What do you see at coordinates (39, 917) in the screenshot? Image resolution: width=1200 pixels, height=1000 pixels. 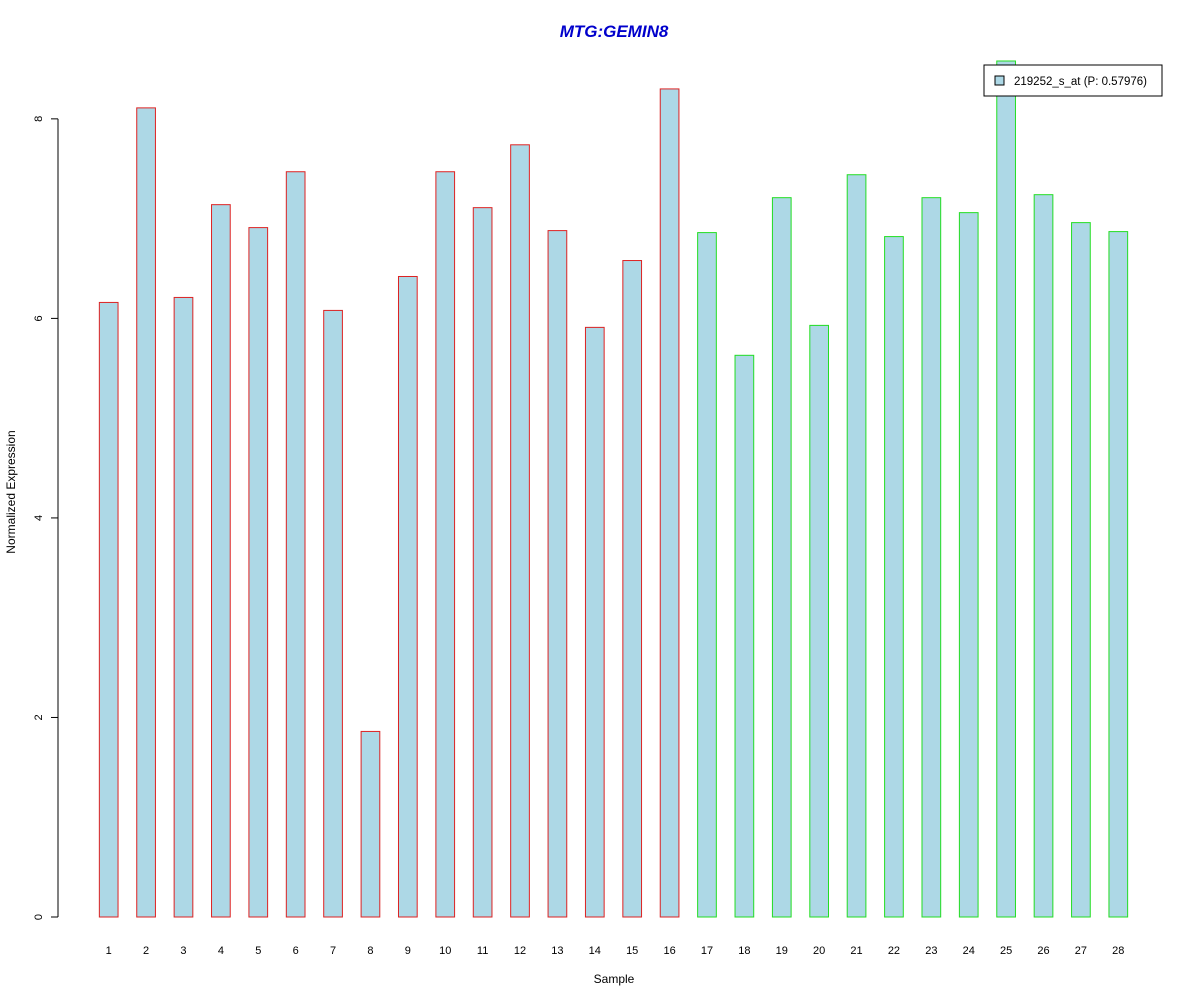 I see `y-tick-label: 0` at bounding box center [39, 917].